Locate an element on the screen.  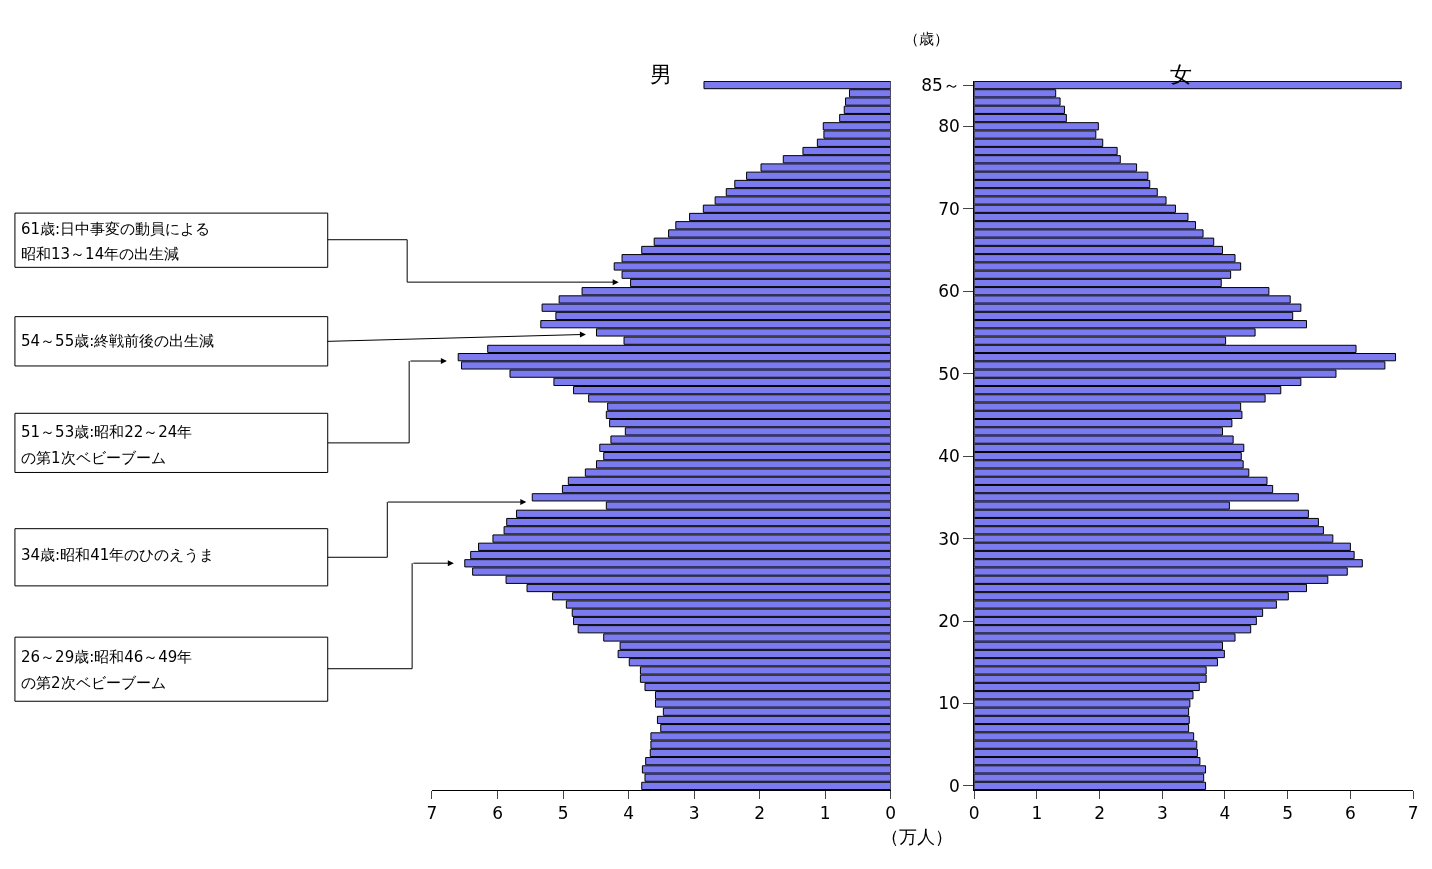
y-tick-label: 30 is located at coordinates (949, 538).